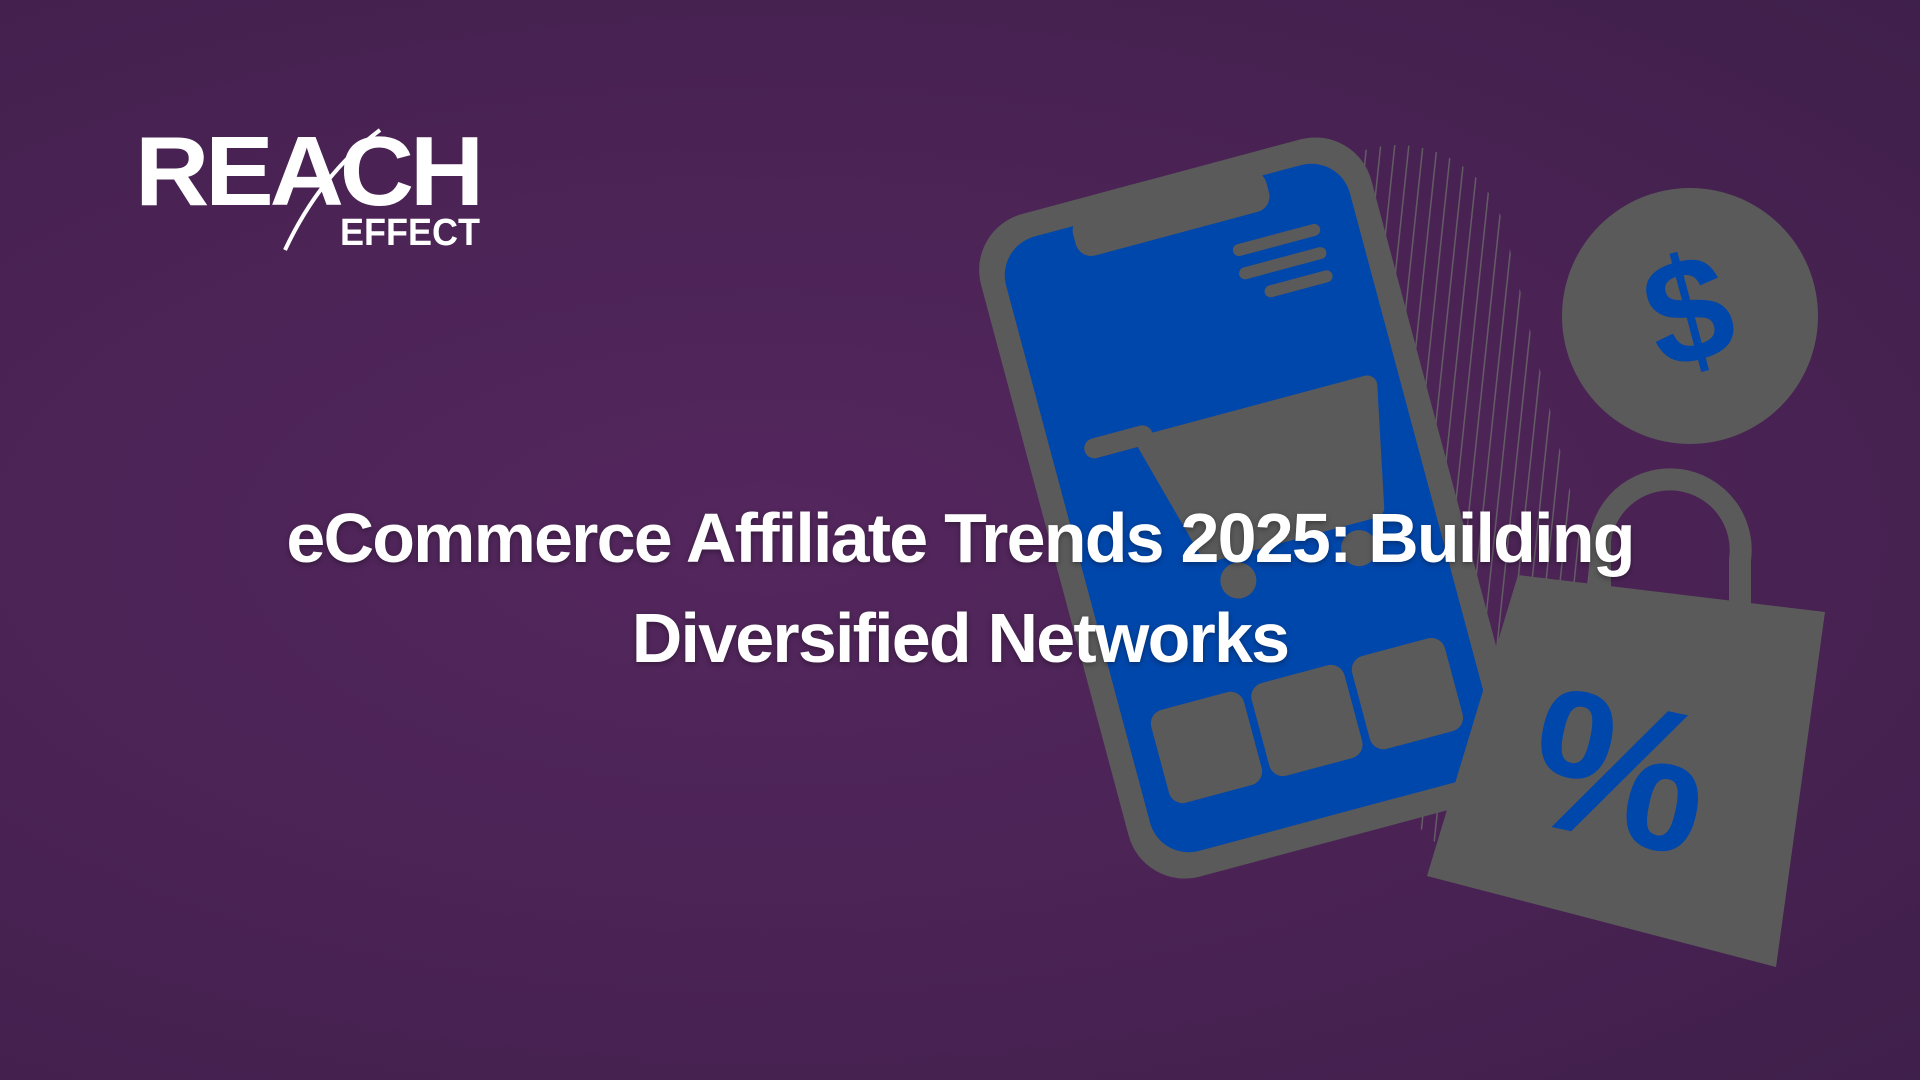  Describe the element at coordinates (1234, 487) in the screenshot. I see `shopping-cart-icon` at that location.